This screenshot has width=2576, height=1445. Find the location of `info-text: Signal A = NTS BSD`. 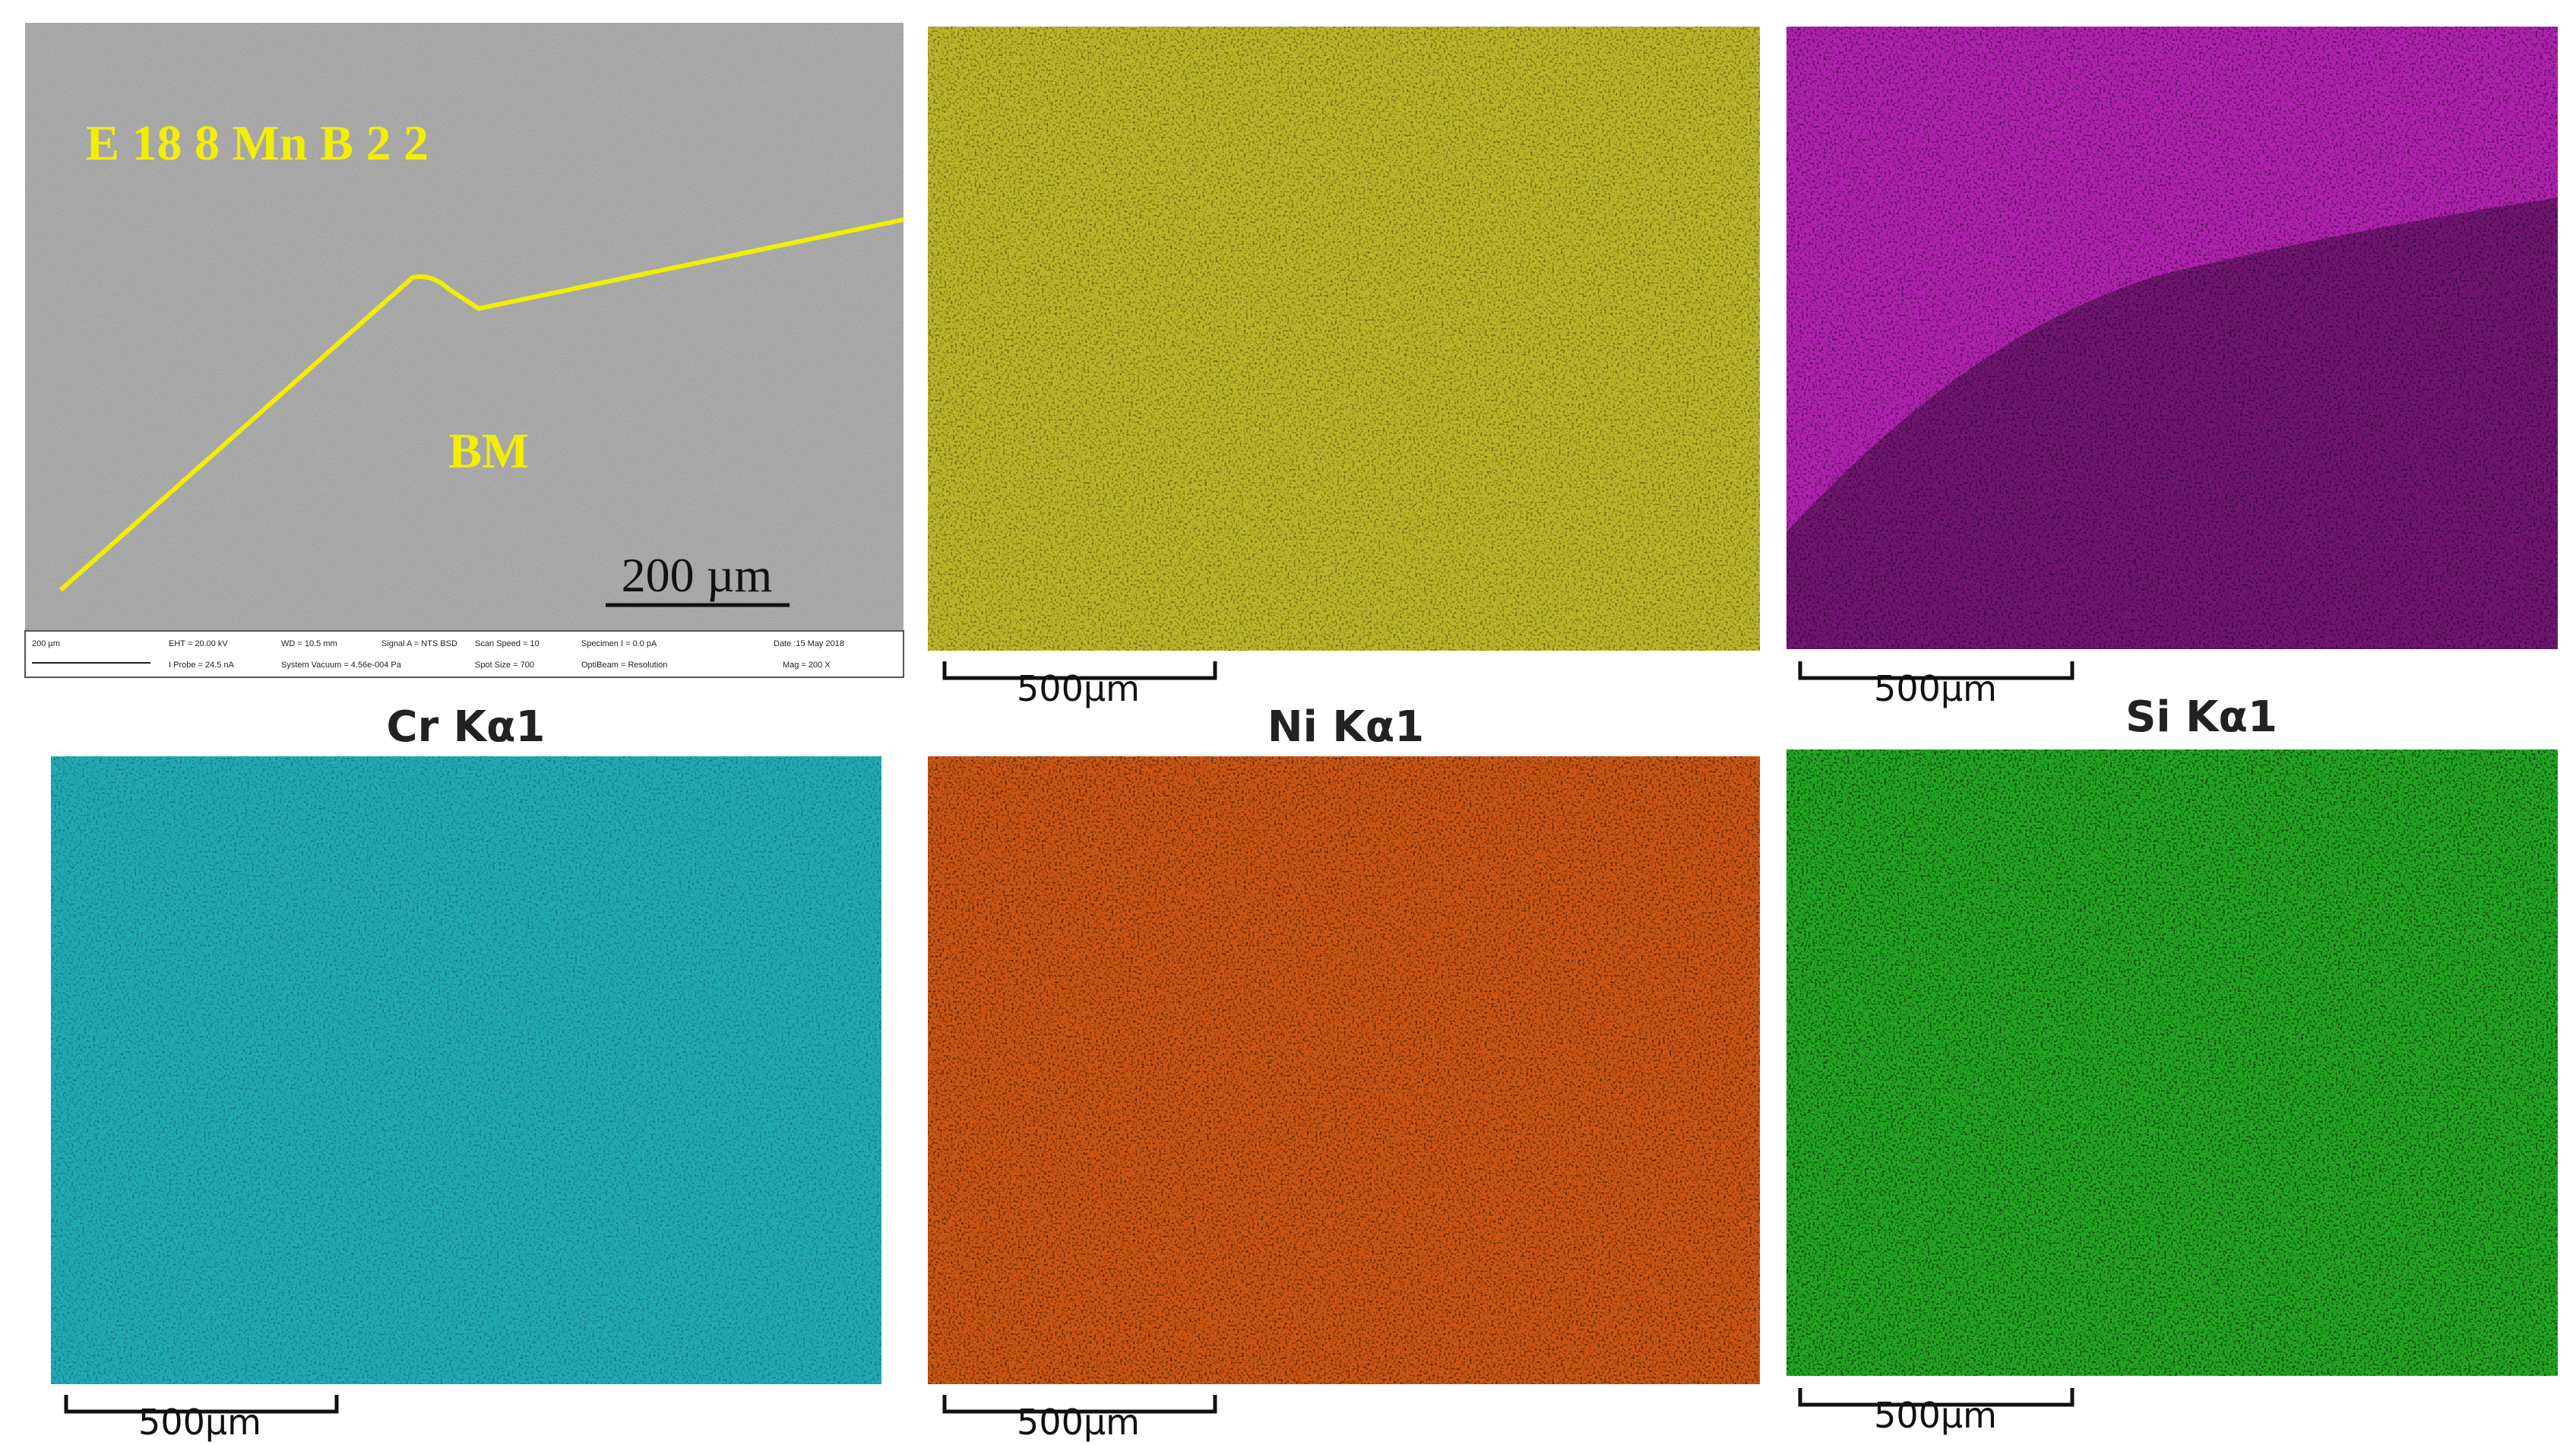

info-text: Signal A = NTS BSD is located at coordinates (419, 643).